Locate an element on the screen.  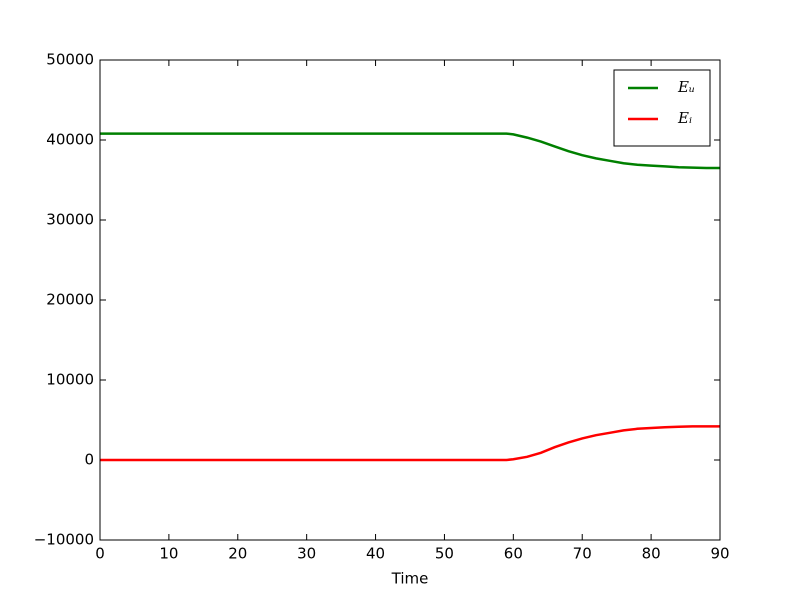
x-tick-label: 40 is located at coordinates (375, 554).